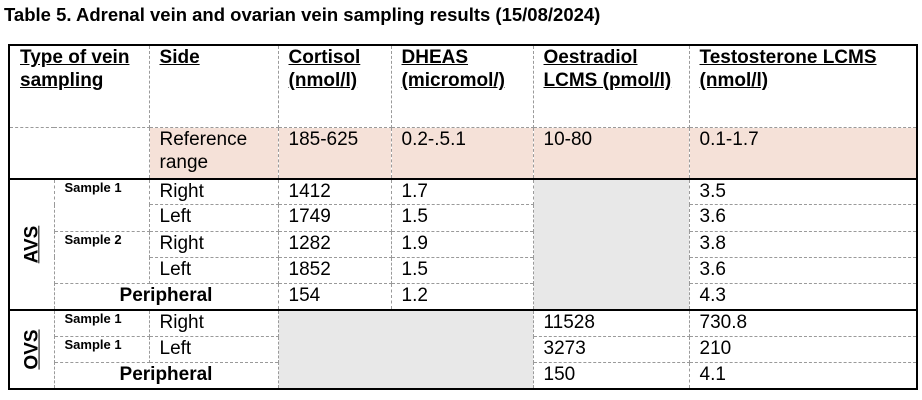 This screenshot has width=922, height=400. I want to click on ovs-peripheral-testosterone: 4.1, so click(803, 376).